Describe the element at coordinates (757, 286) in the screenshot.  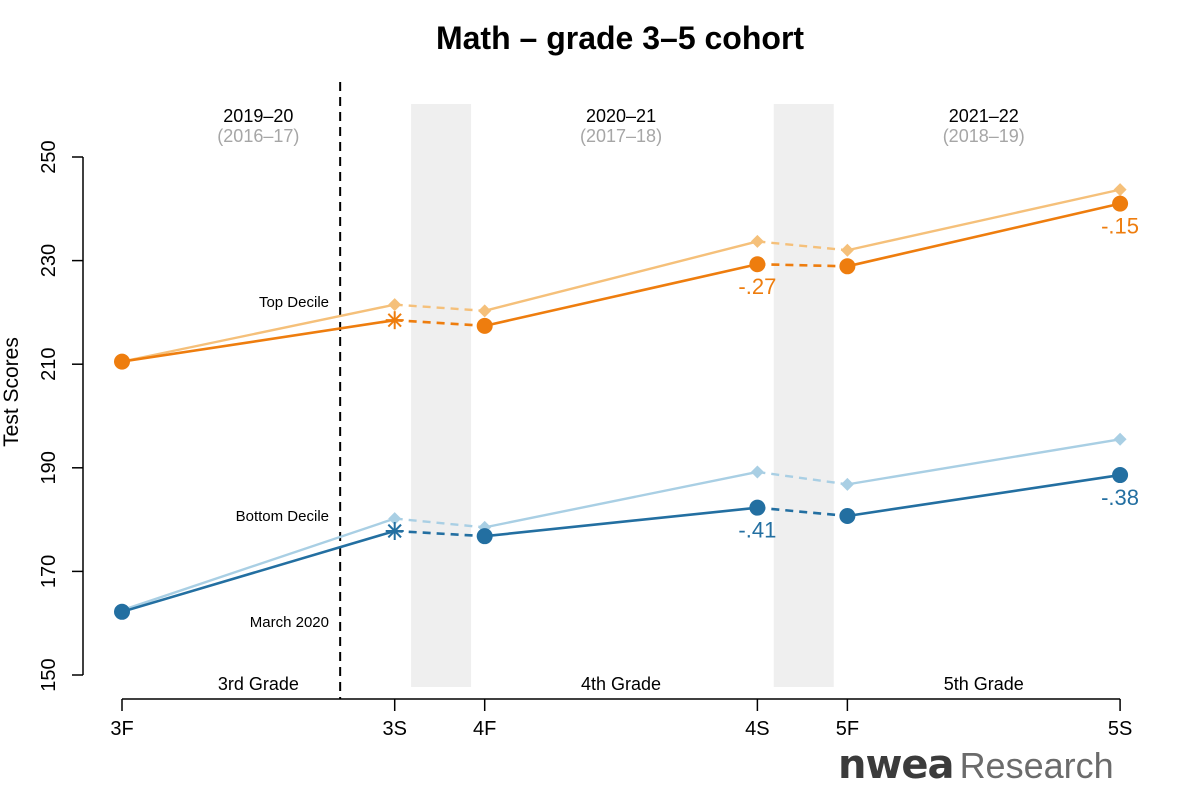
I see `effect-size-label: -.27` at that location.